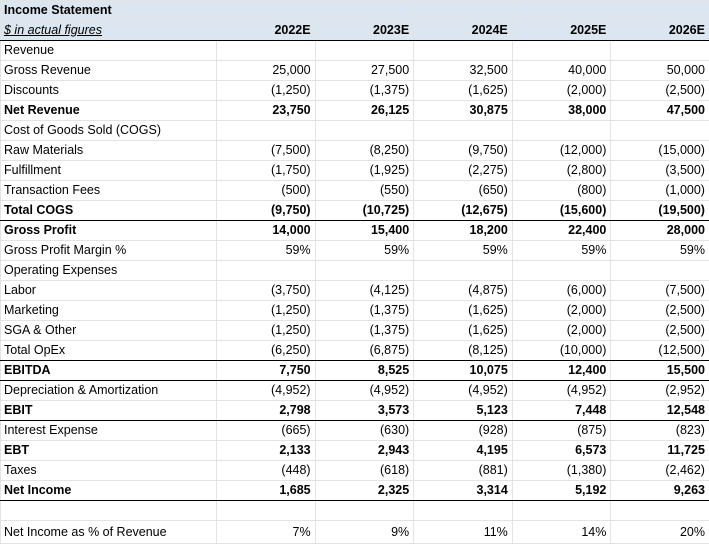  I want to click on row-label: Cost of Goods Sold (COGS), so click(108, 130).